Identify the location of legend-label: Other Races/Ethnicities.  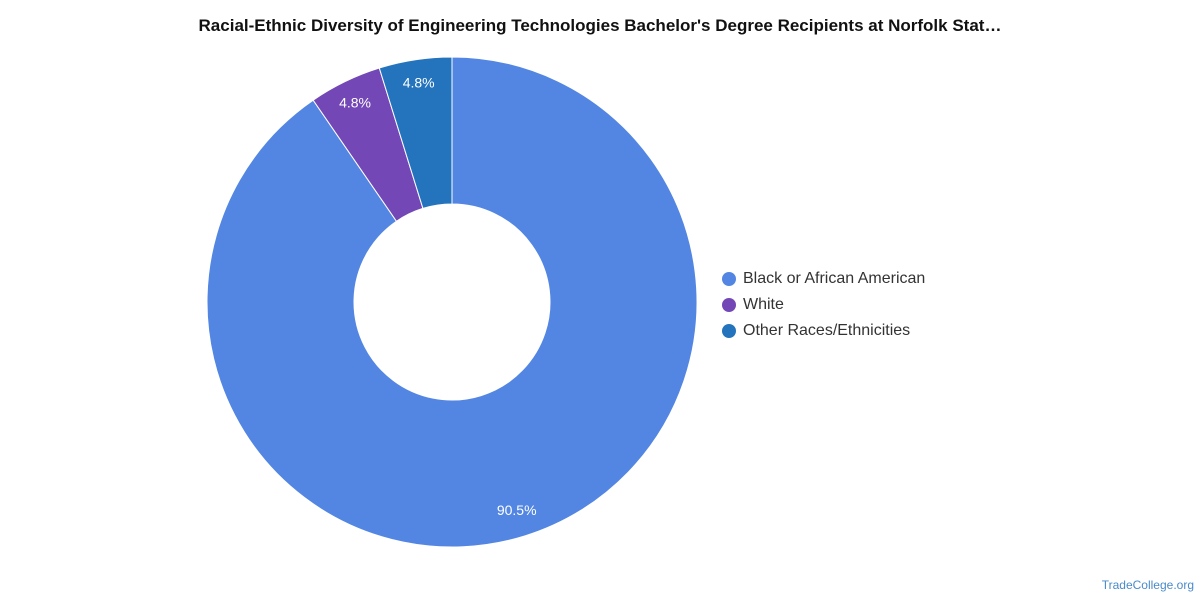
(827, 330).